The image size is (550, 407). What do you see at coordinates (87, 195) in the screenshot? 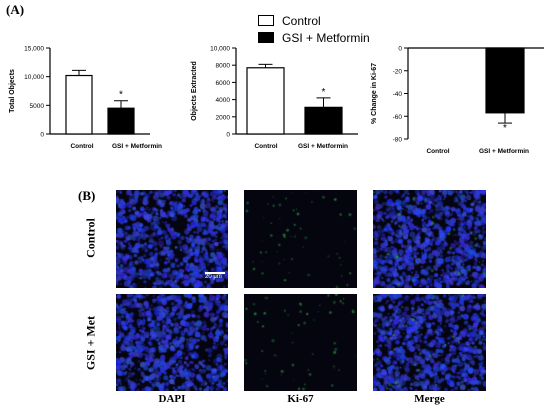
I see `panel-b-label: (B)` at bounding box center [87, 195].